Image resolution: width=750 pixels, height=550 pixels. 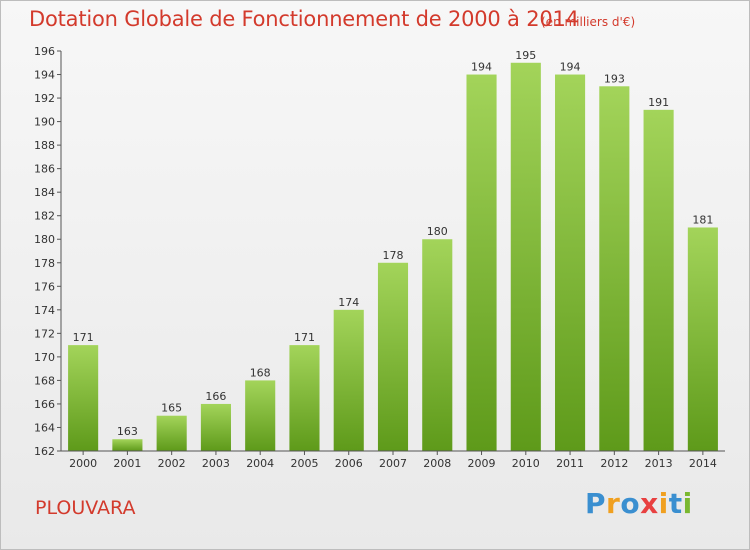 What do you see at coordinates (393, 356) in the screenshot?
I see `bar-2007` at bounding box center [393, 356].